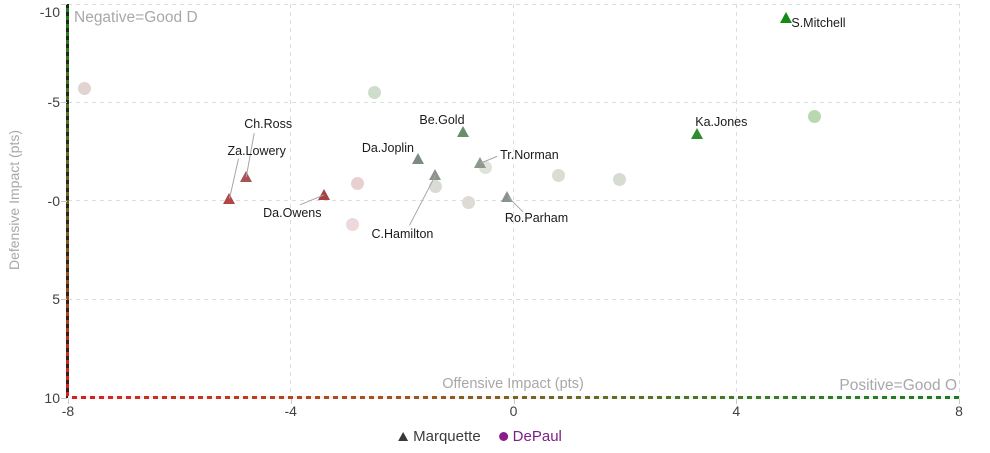 The image size is (990, 453). I want to click on x-axis-gradient-line, so click(513, 397).